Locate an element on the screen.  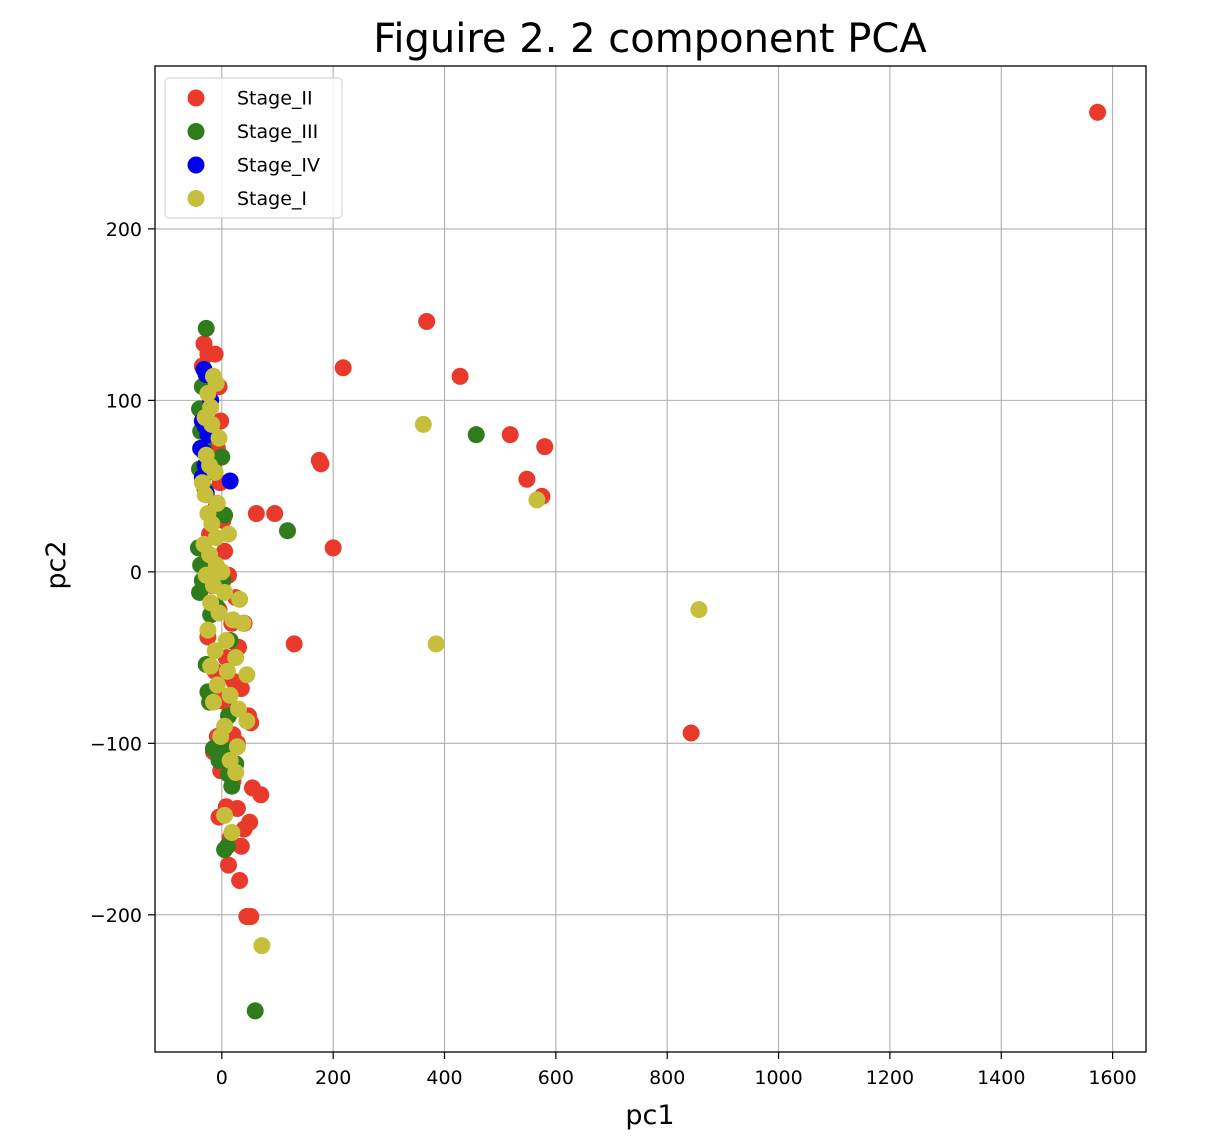
legend-label: Stage_I is located at coordinates (272, 199).